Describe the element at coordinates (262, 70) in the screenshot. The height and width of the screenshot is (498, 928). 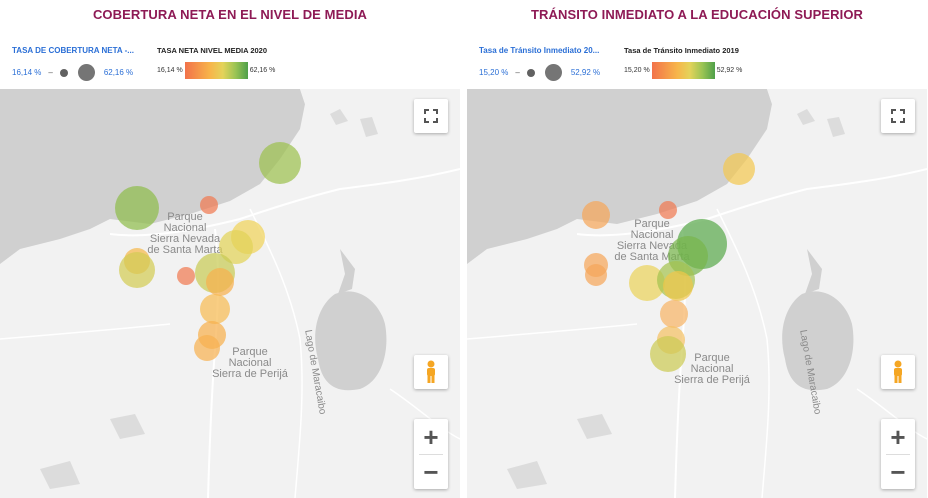
I see `color-legend-max: 62,16 %` at that location.